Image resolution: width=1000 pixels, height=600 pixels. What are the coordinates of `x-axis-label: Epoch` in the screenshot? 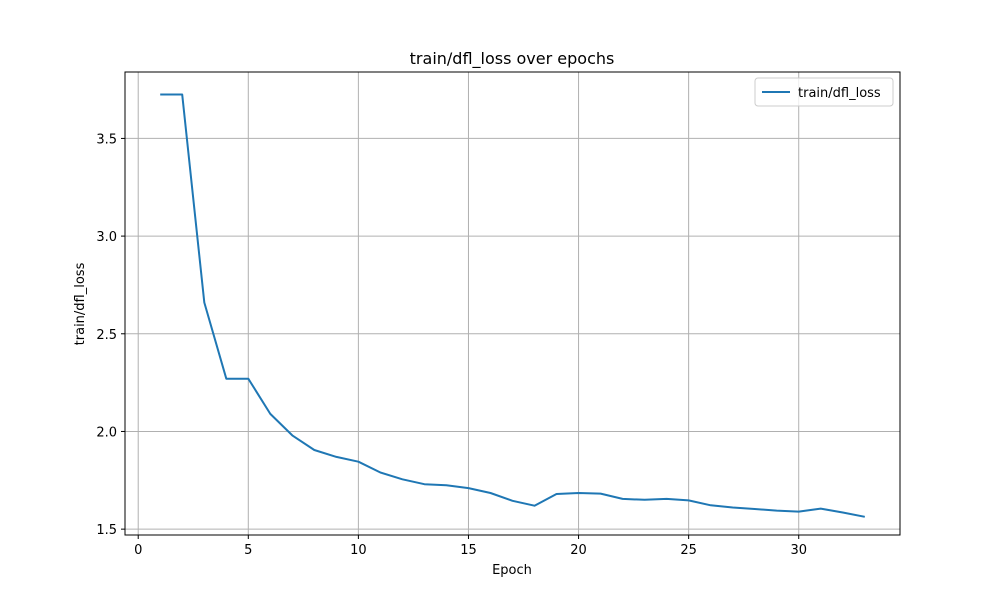 It's located at (512, 570).